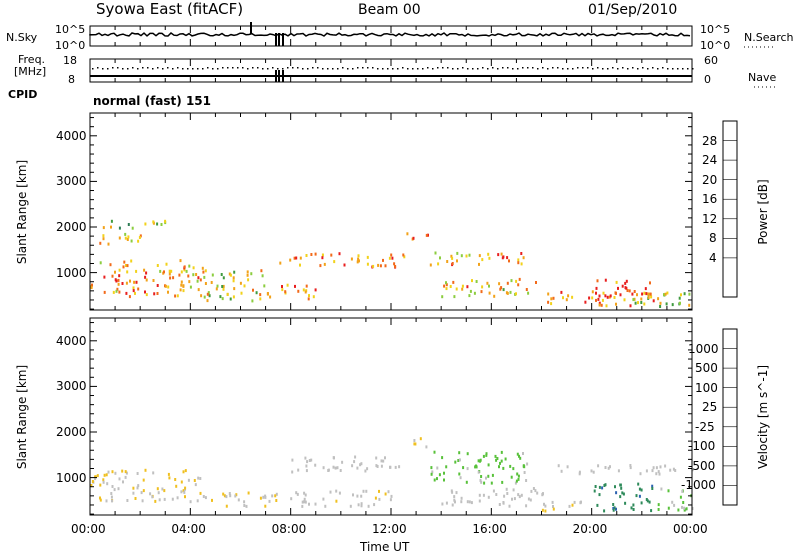 Image resolution: width=800 pixels, height=554 pixels. I want to click on velocity-colorbar-tick-label: -25, so click(705, 426).